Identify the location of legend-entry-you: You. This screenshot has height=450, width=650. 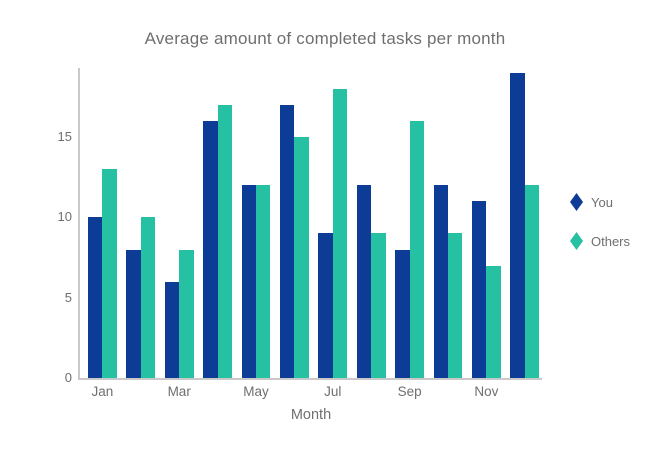
(600, 202).